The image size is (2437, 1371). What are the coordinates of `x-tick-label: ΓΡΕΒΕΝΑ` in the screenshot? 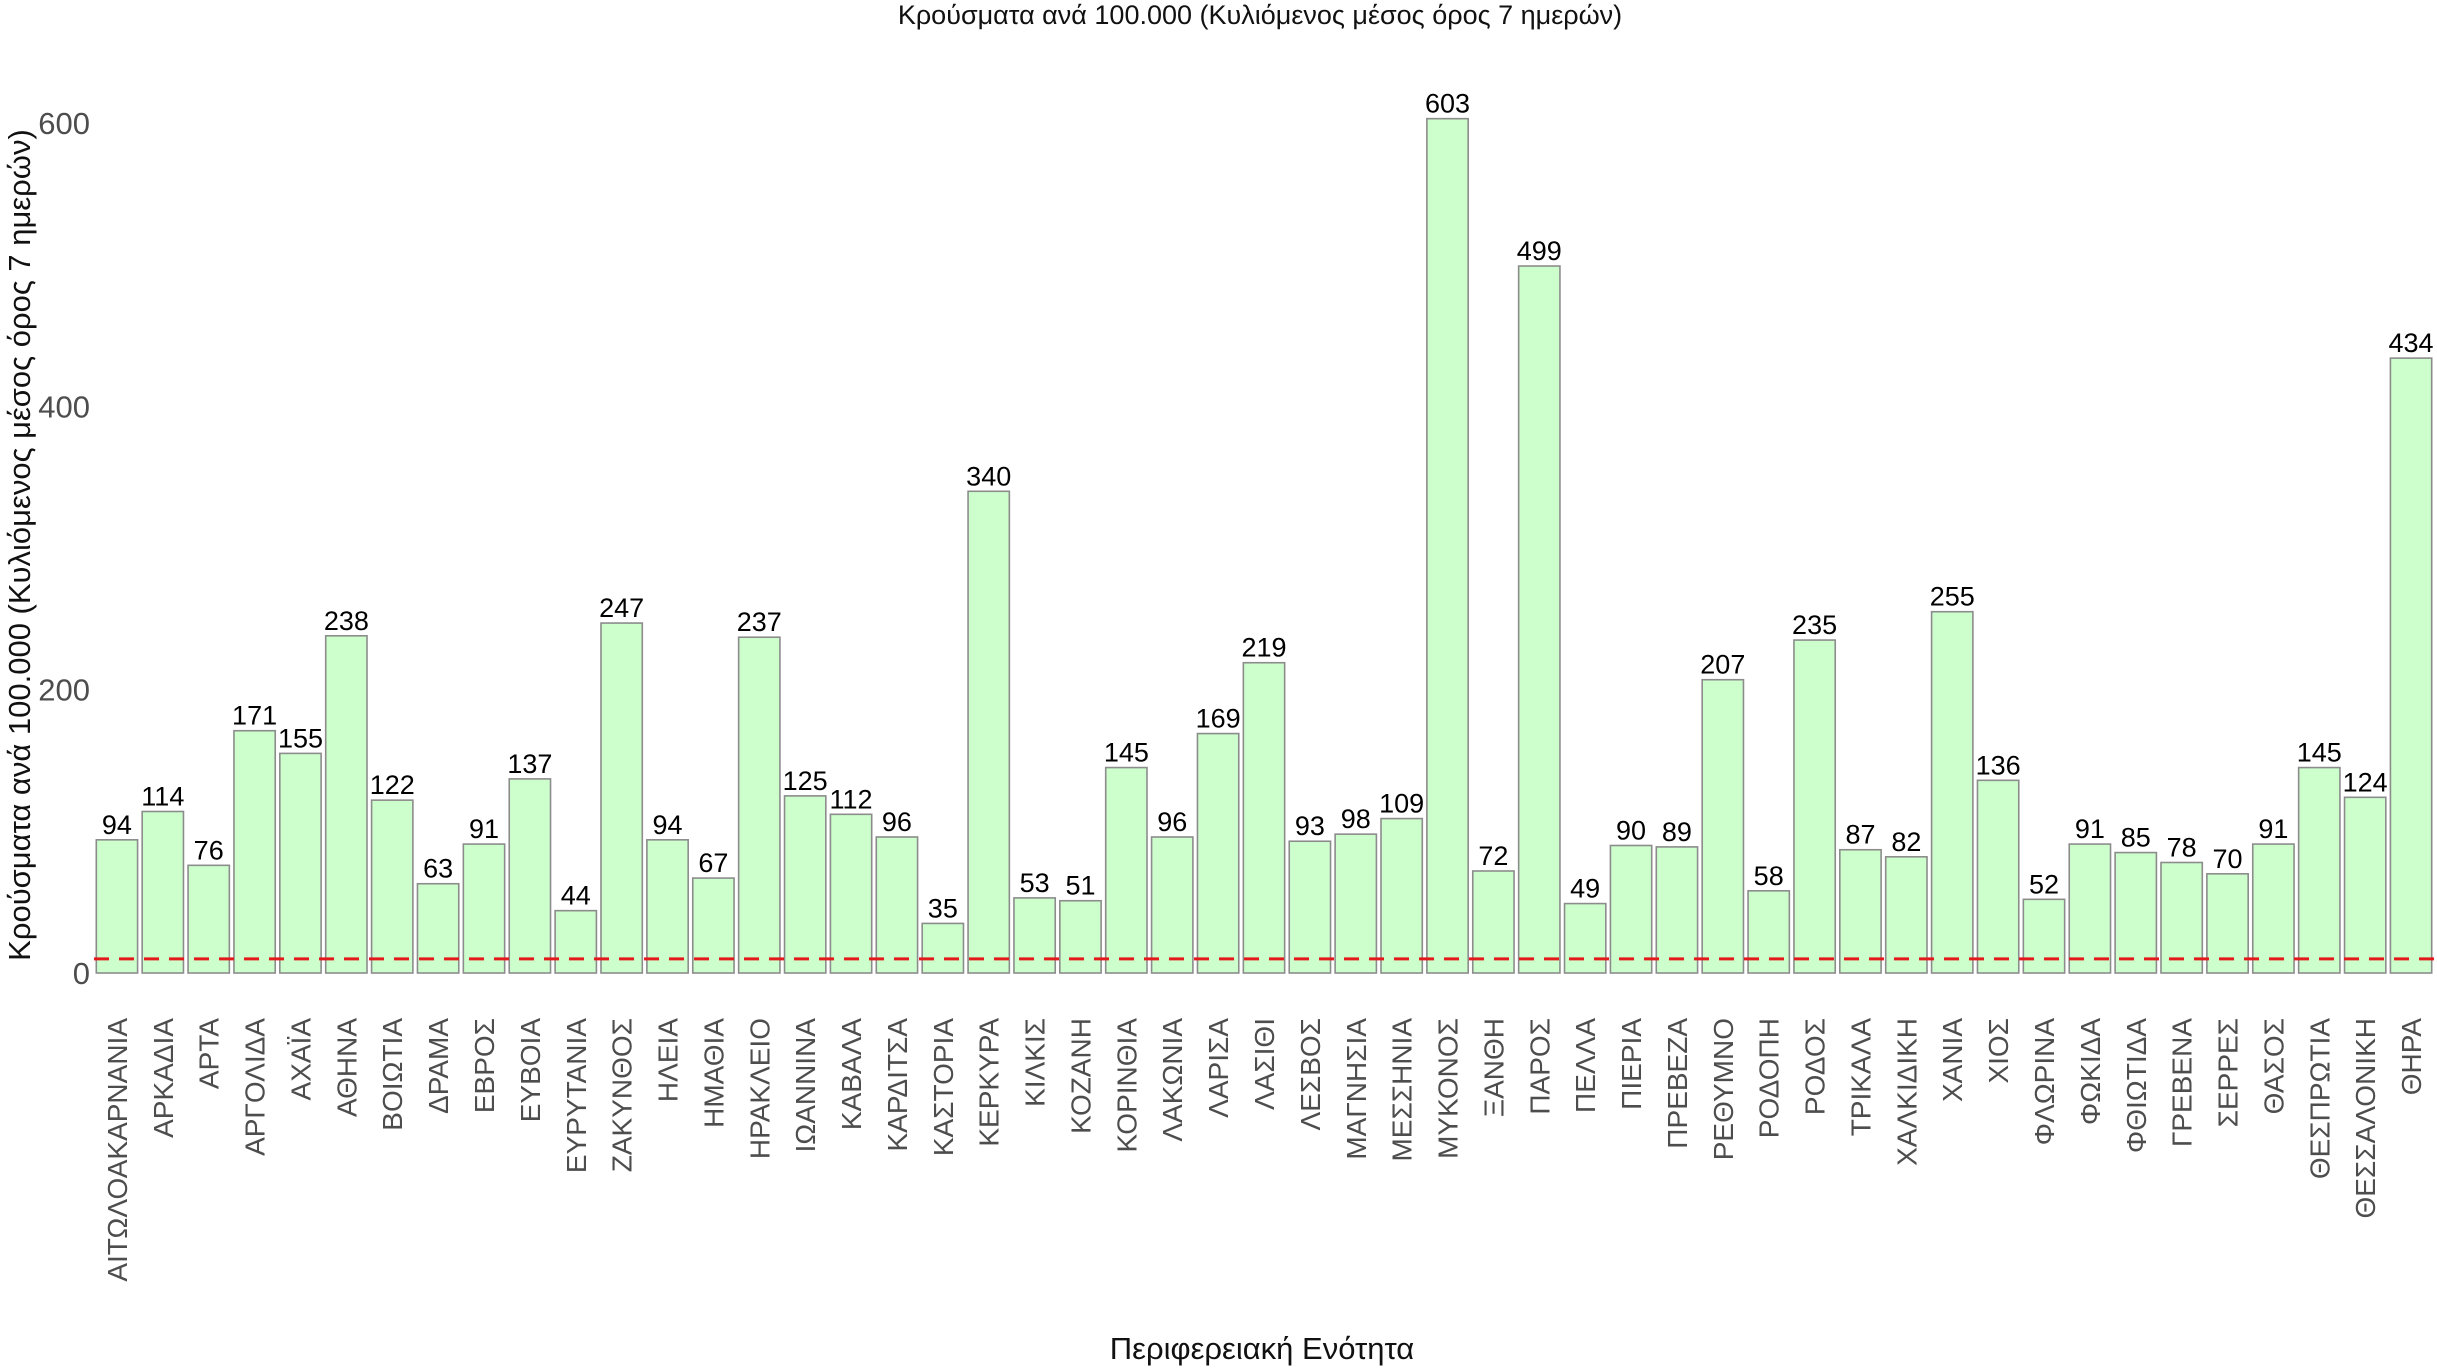 It's located at (2182, 1082).